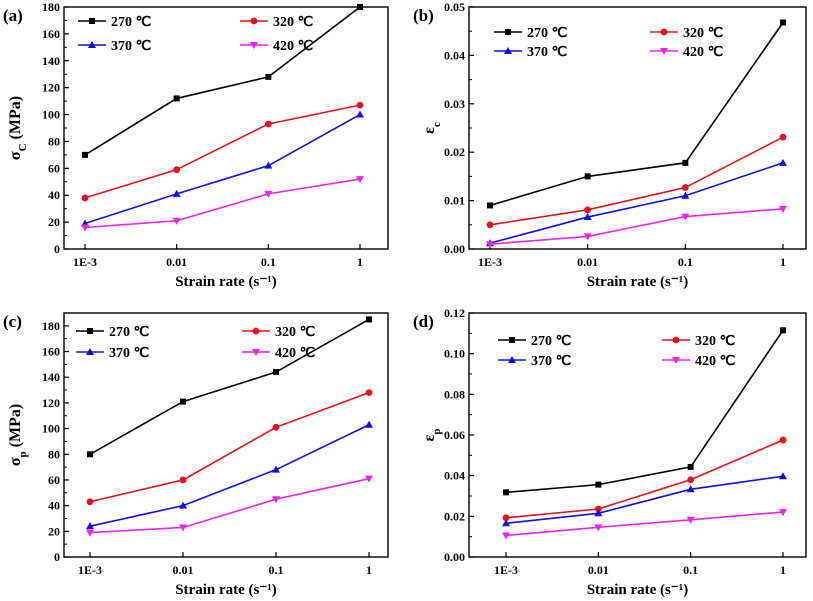 This screenshot has width=813, height=601. Describe the element at coordinates (18, 435) in the screenshot. I see `y-axis-title: σp (MPa)` at that location.